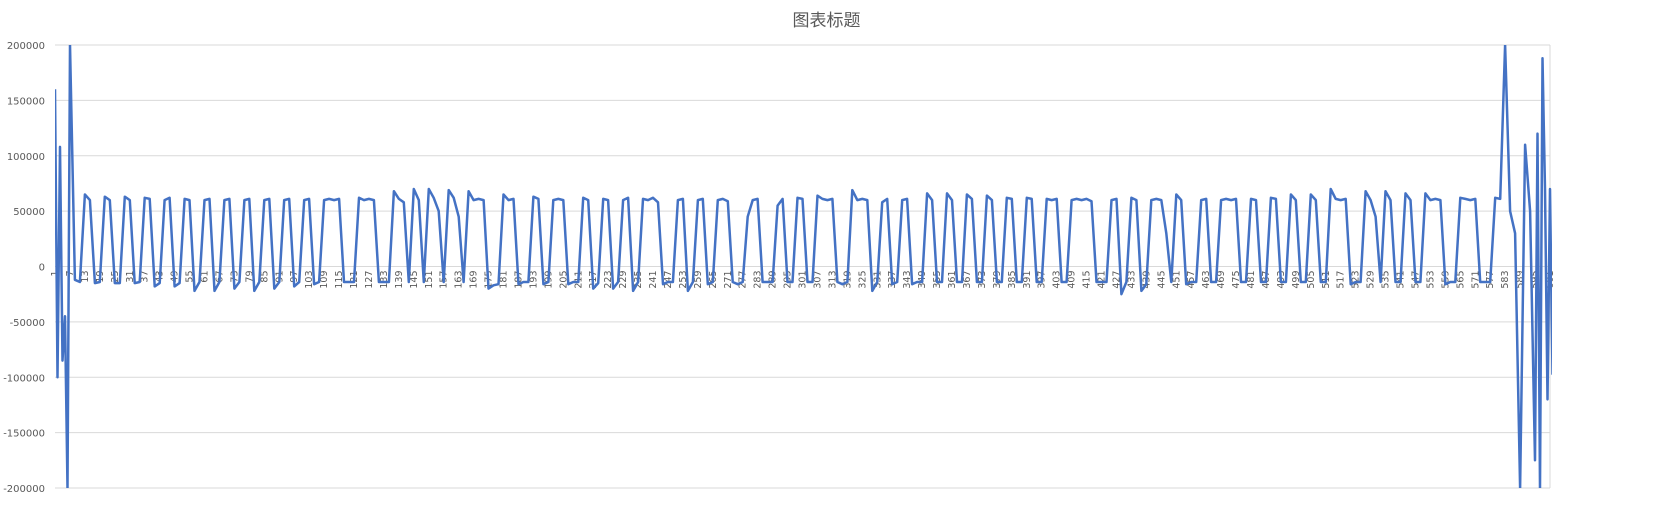 This screenshot has height=528, width=1653. Describe the element at coordinates (698, 280) in the screenshot. I see `x-tick-label: 259` at that location.